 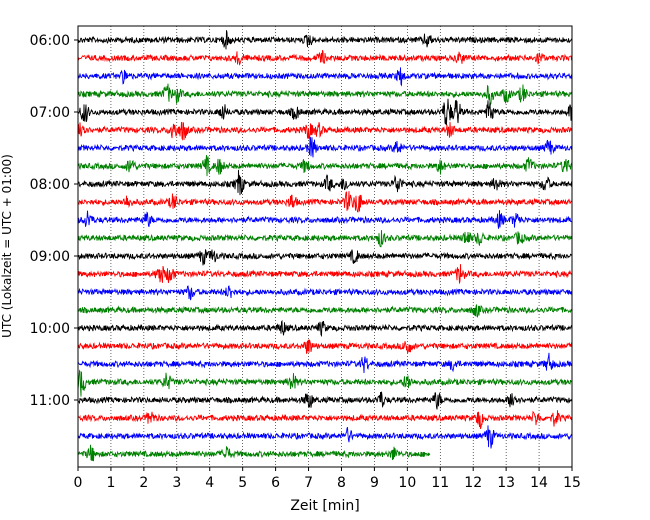 What do you see at coordinates (572, 483) in the screenshot?
I see `x-tick-label: 15` at bounding box center [572, 483].